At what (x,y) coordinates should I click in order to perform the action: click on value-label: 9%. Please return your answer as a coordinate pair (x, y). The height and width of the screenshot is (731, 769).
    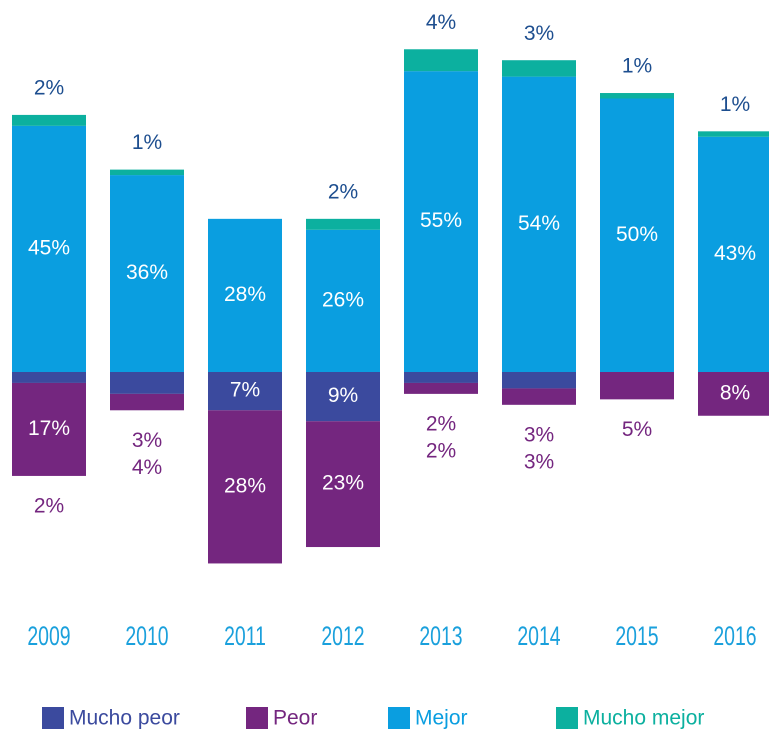
    Looking at the image, I should click on (343, 395).